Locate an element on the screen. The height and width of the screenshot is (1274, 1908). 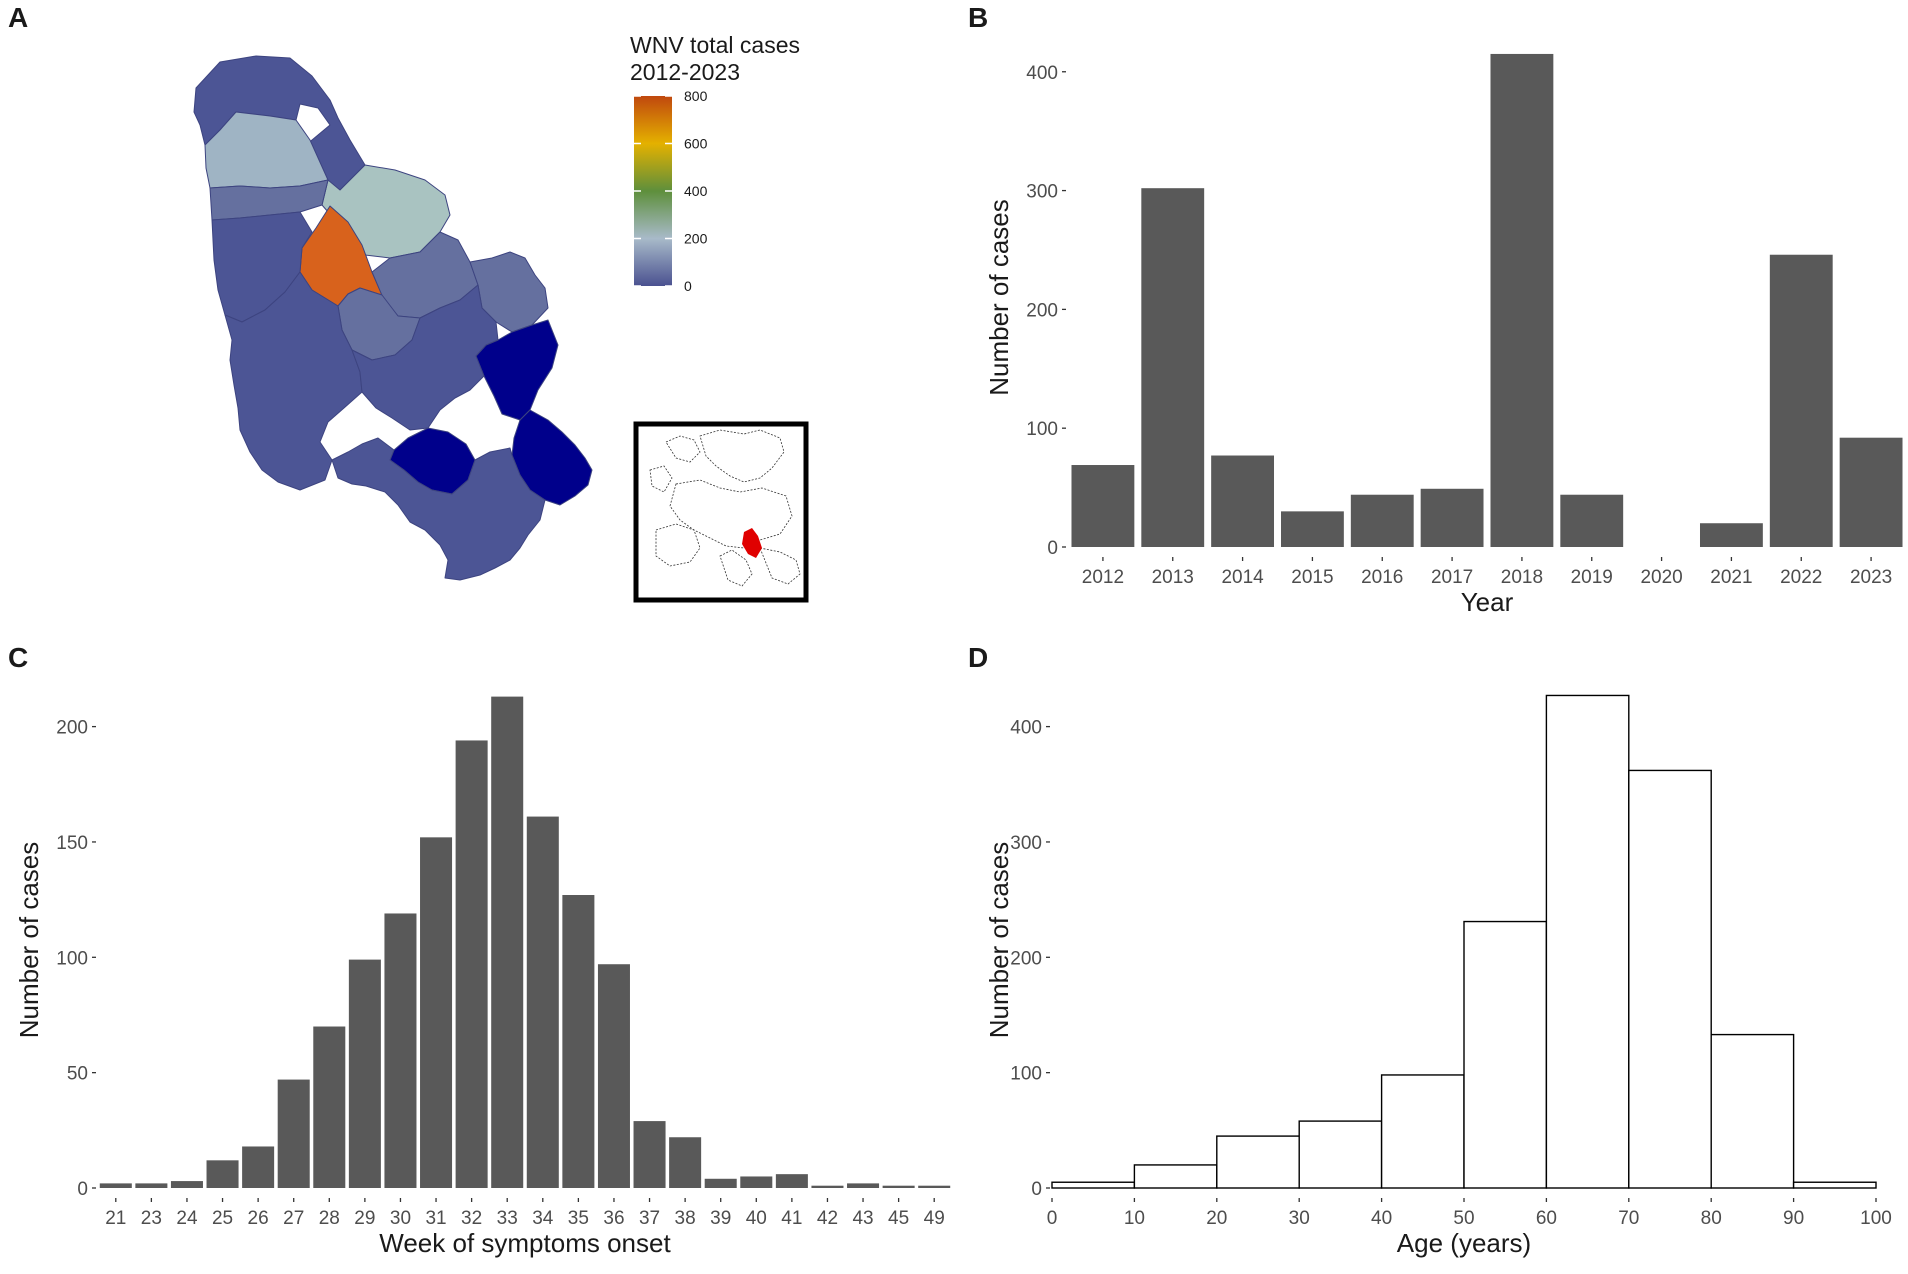
map-region-south is located at coordinates (438, 509).